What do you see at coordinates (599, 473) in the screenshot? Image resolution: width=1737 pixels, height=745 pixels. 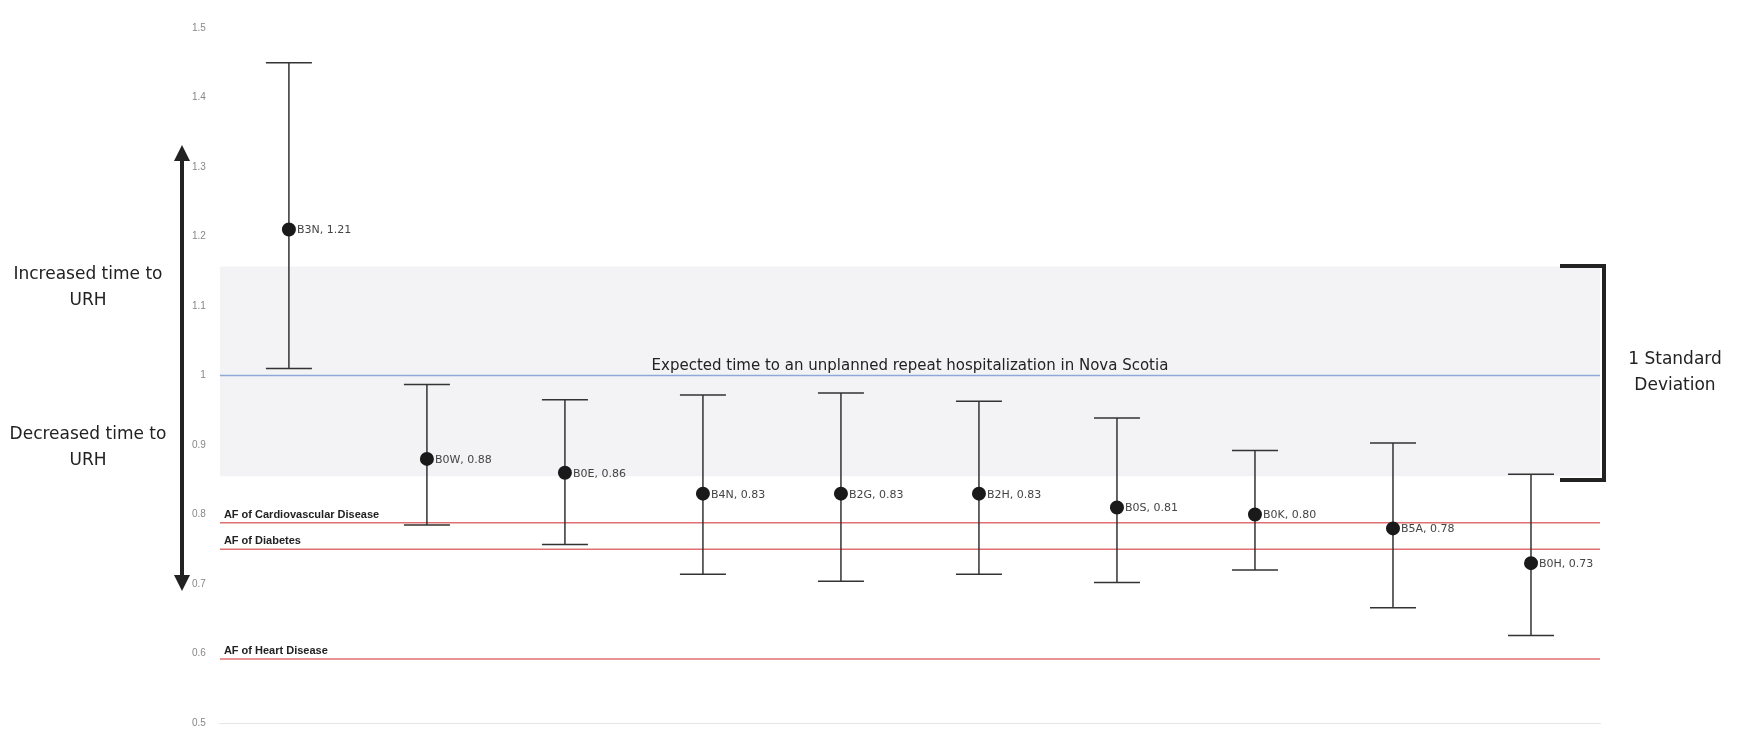 I see `data-label: B0E, 0.86` at bounding box center [599, 473].